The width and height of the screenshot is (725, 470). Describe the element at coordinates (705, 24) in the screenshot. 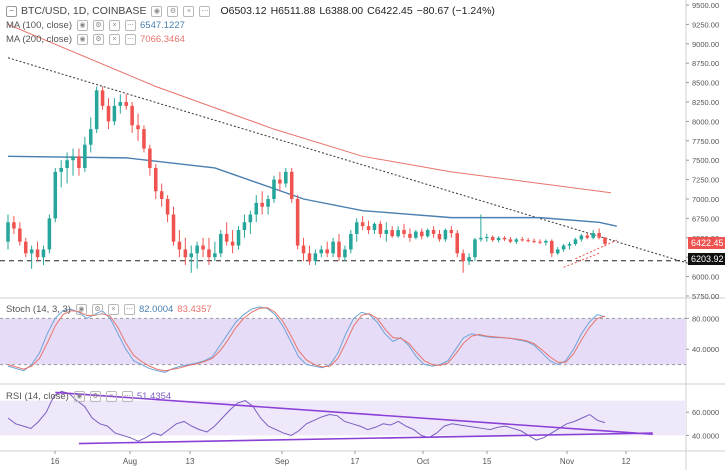

I see `y-tick-label: 9250.00` at that location.